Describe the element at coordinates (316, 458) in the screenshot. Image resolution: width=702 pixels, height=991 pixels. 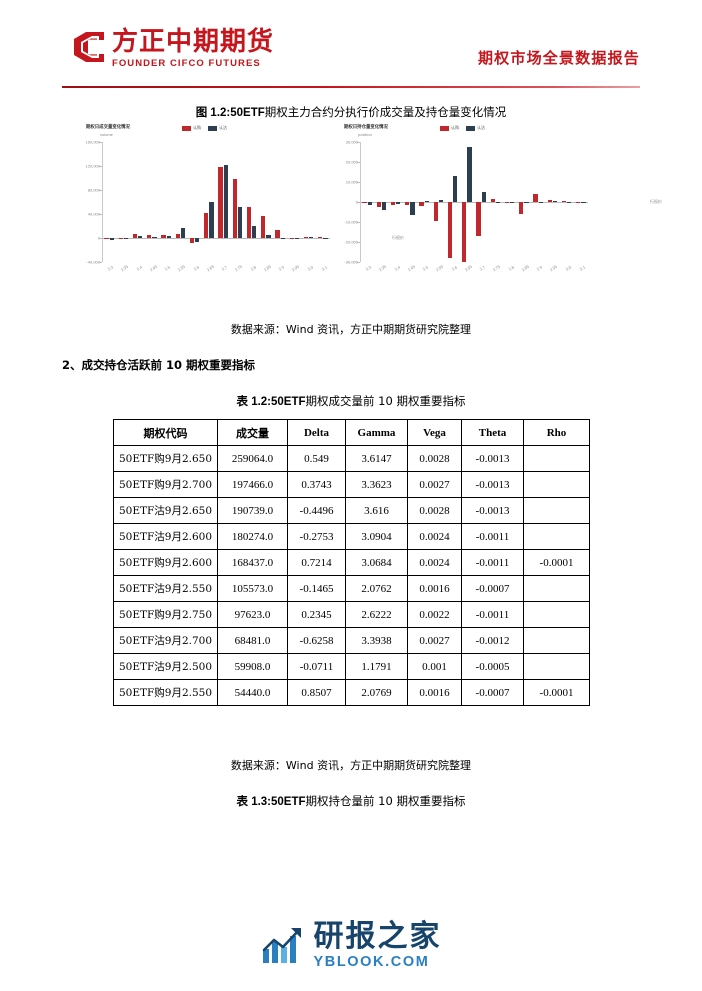
I see `cell-delta: 0.549` at that location.